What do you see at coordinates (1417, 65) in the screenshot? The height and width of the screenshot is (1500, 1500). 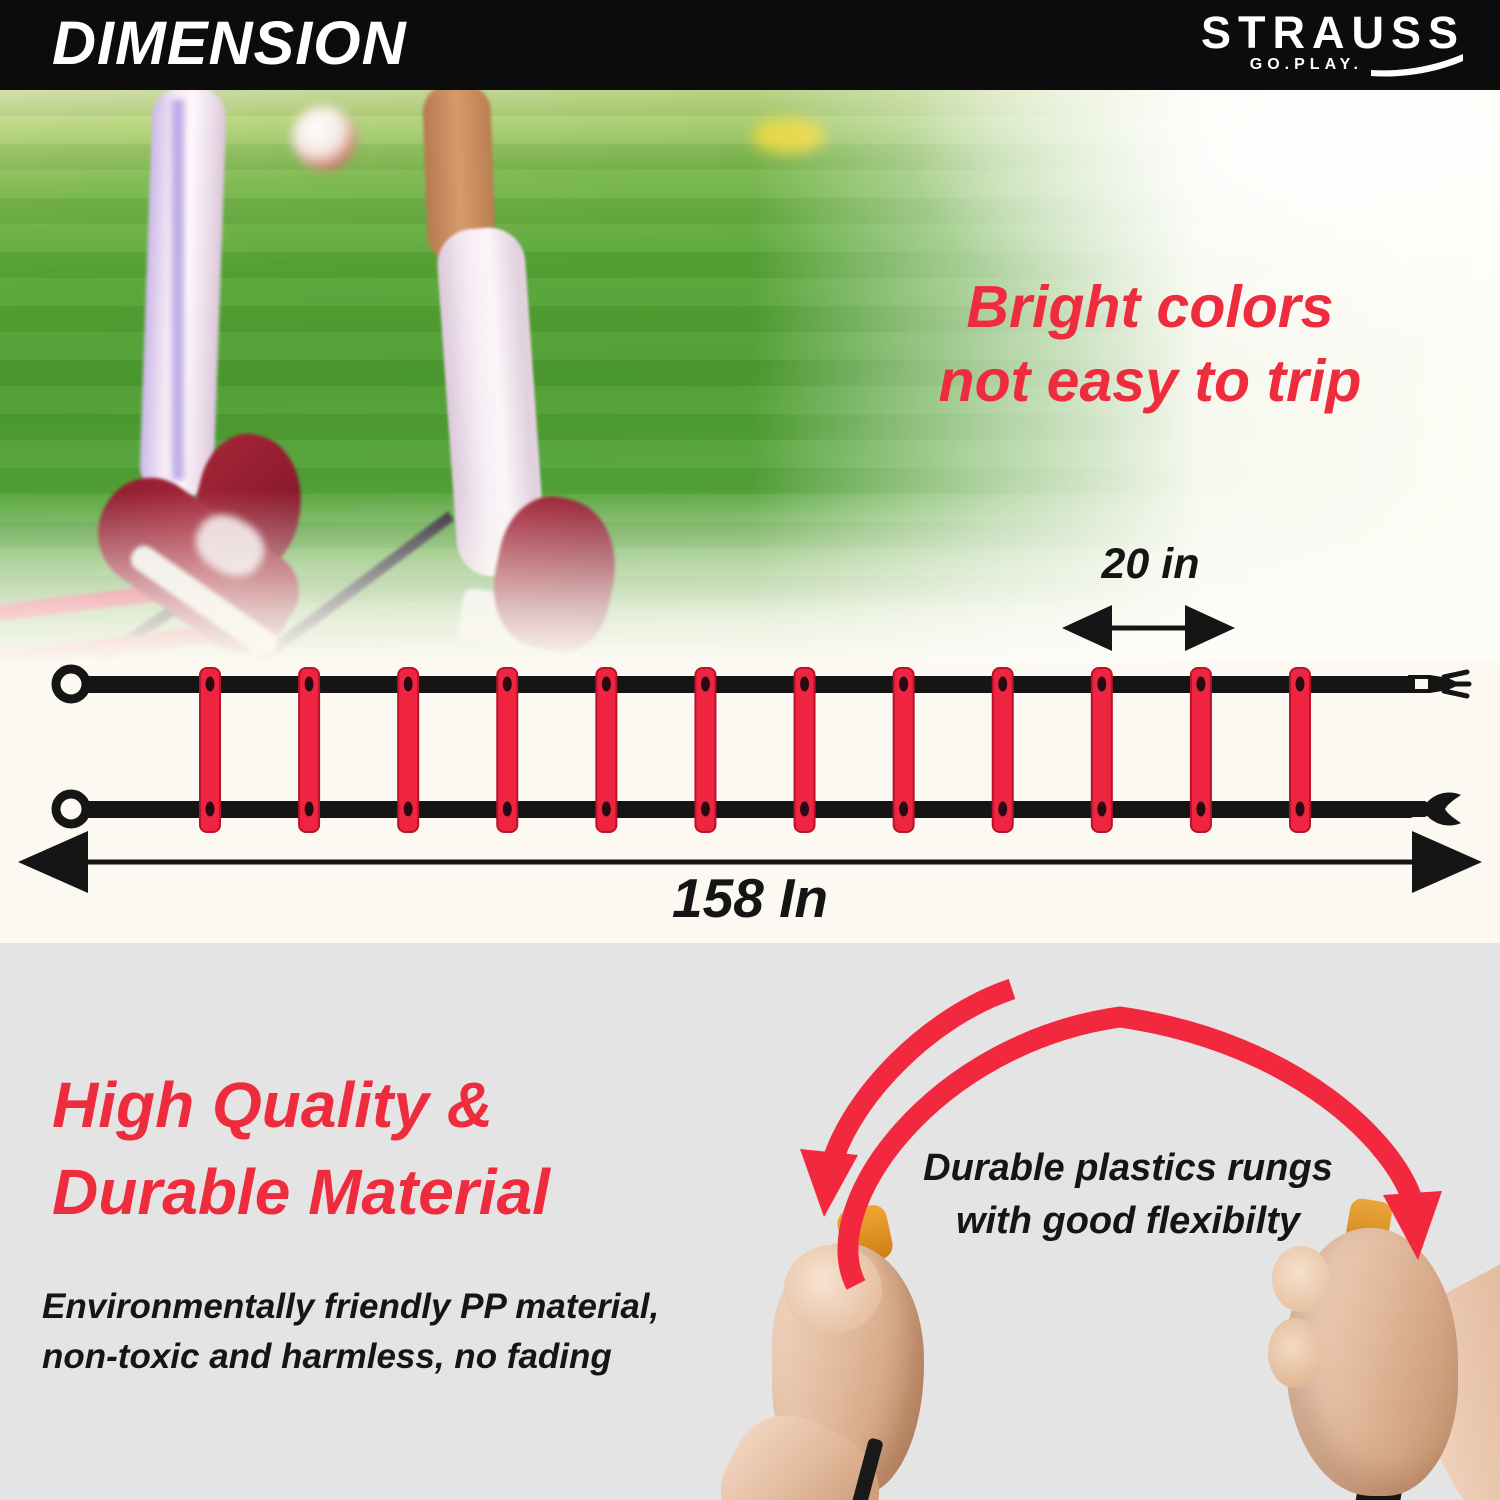 I see `brand-swoosh-icon` at bounding box center [1417, 65].